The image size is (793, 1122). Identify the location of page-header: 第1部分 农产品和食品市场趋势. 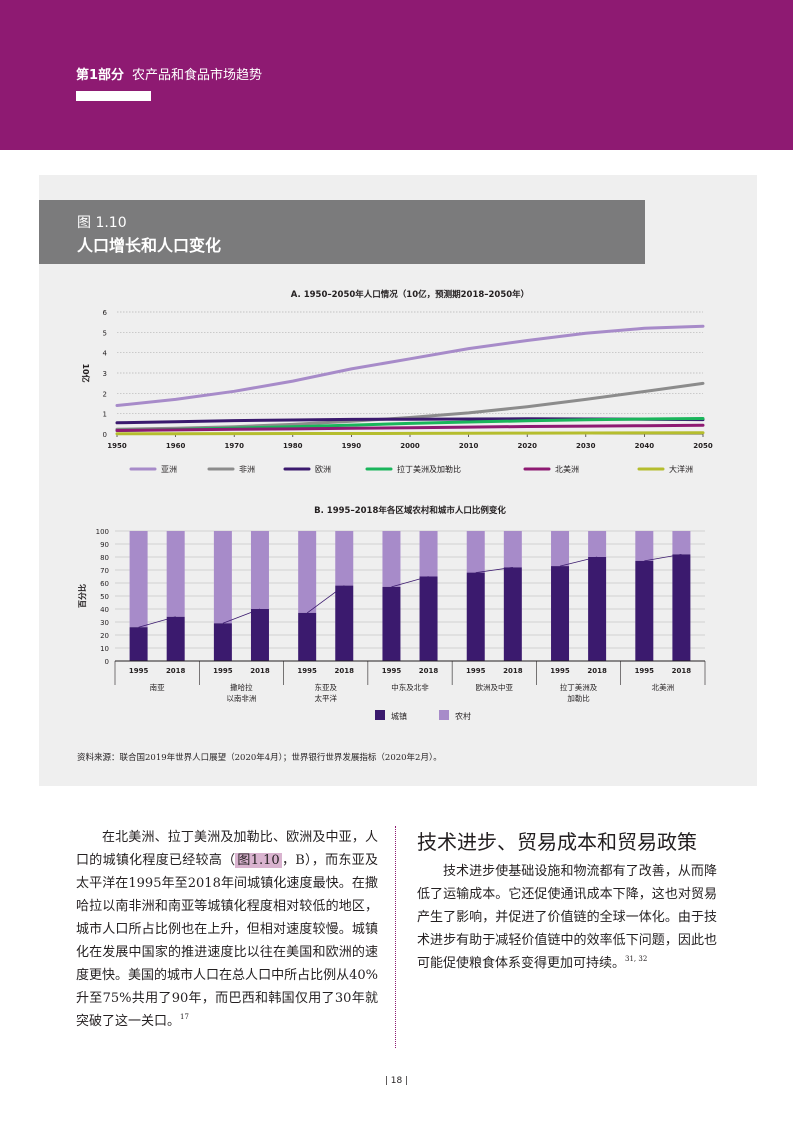
(396, 75).